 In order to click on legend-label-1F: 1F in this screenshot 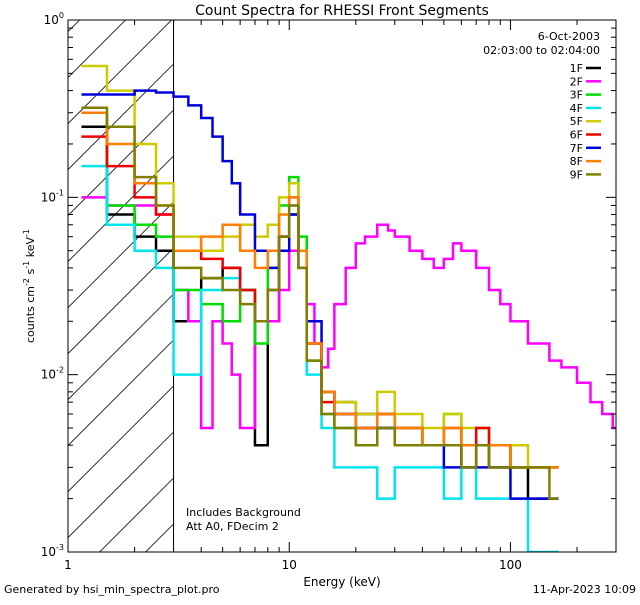, I will do `click(576, 68)`.